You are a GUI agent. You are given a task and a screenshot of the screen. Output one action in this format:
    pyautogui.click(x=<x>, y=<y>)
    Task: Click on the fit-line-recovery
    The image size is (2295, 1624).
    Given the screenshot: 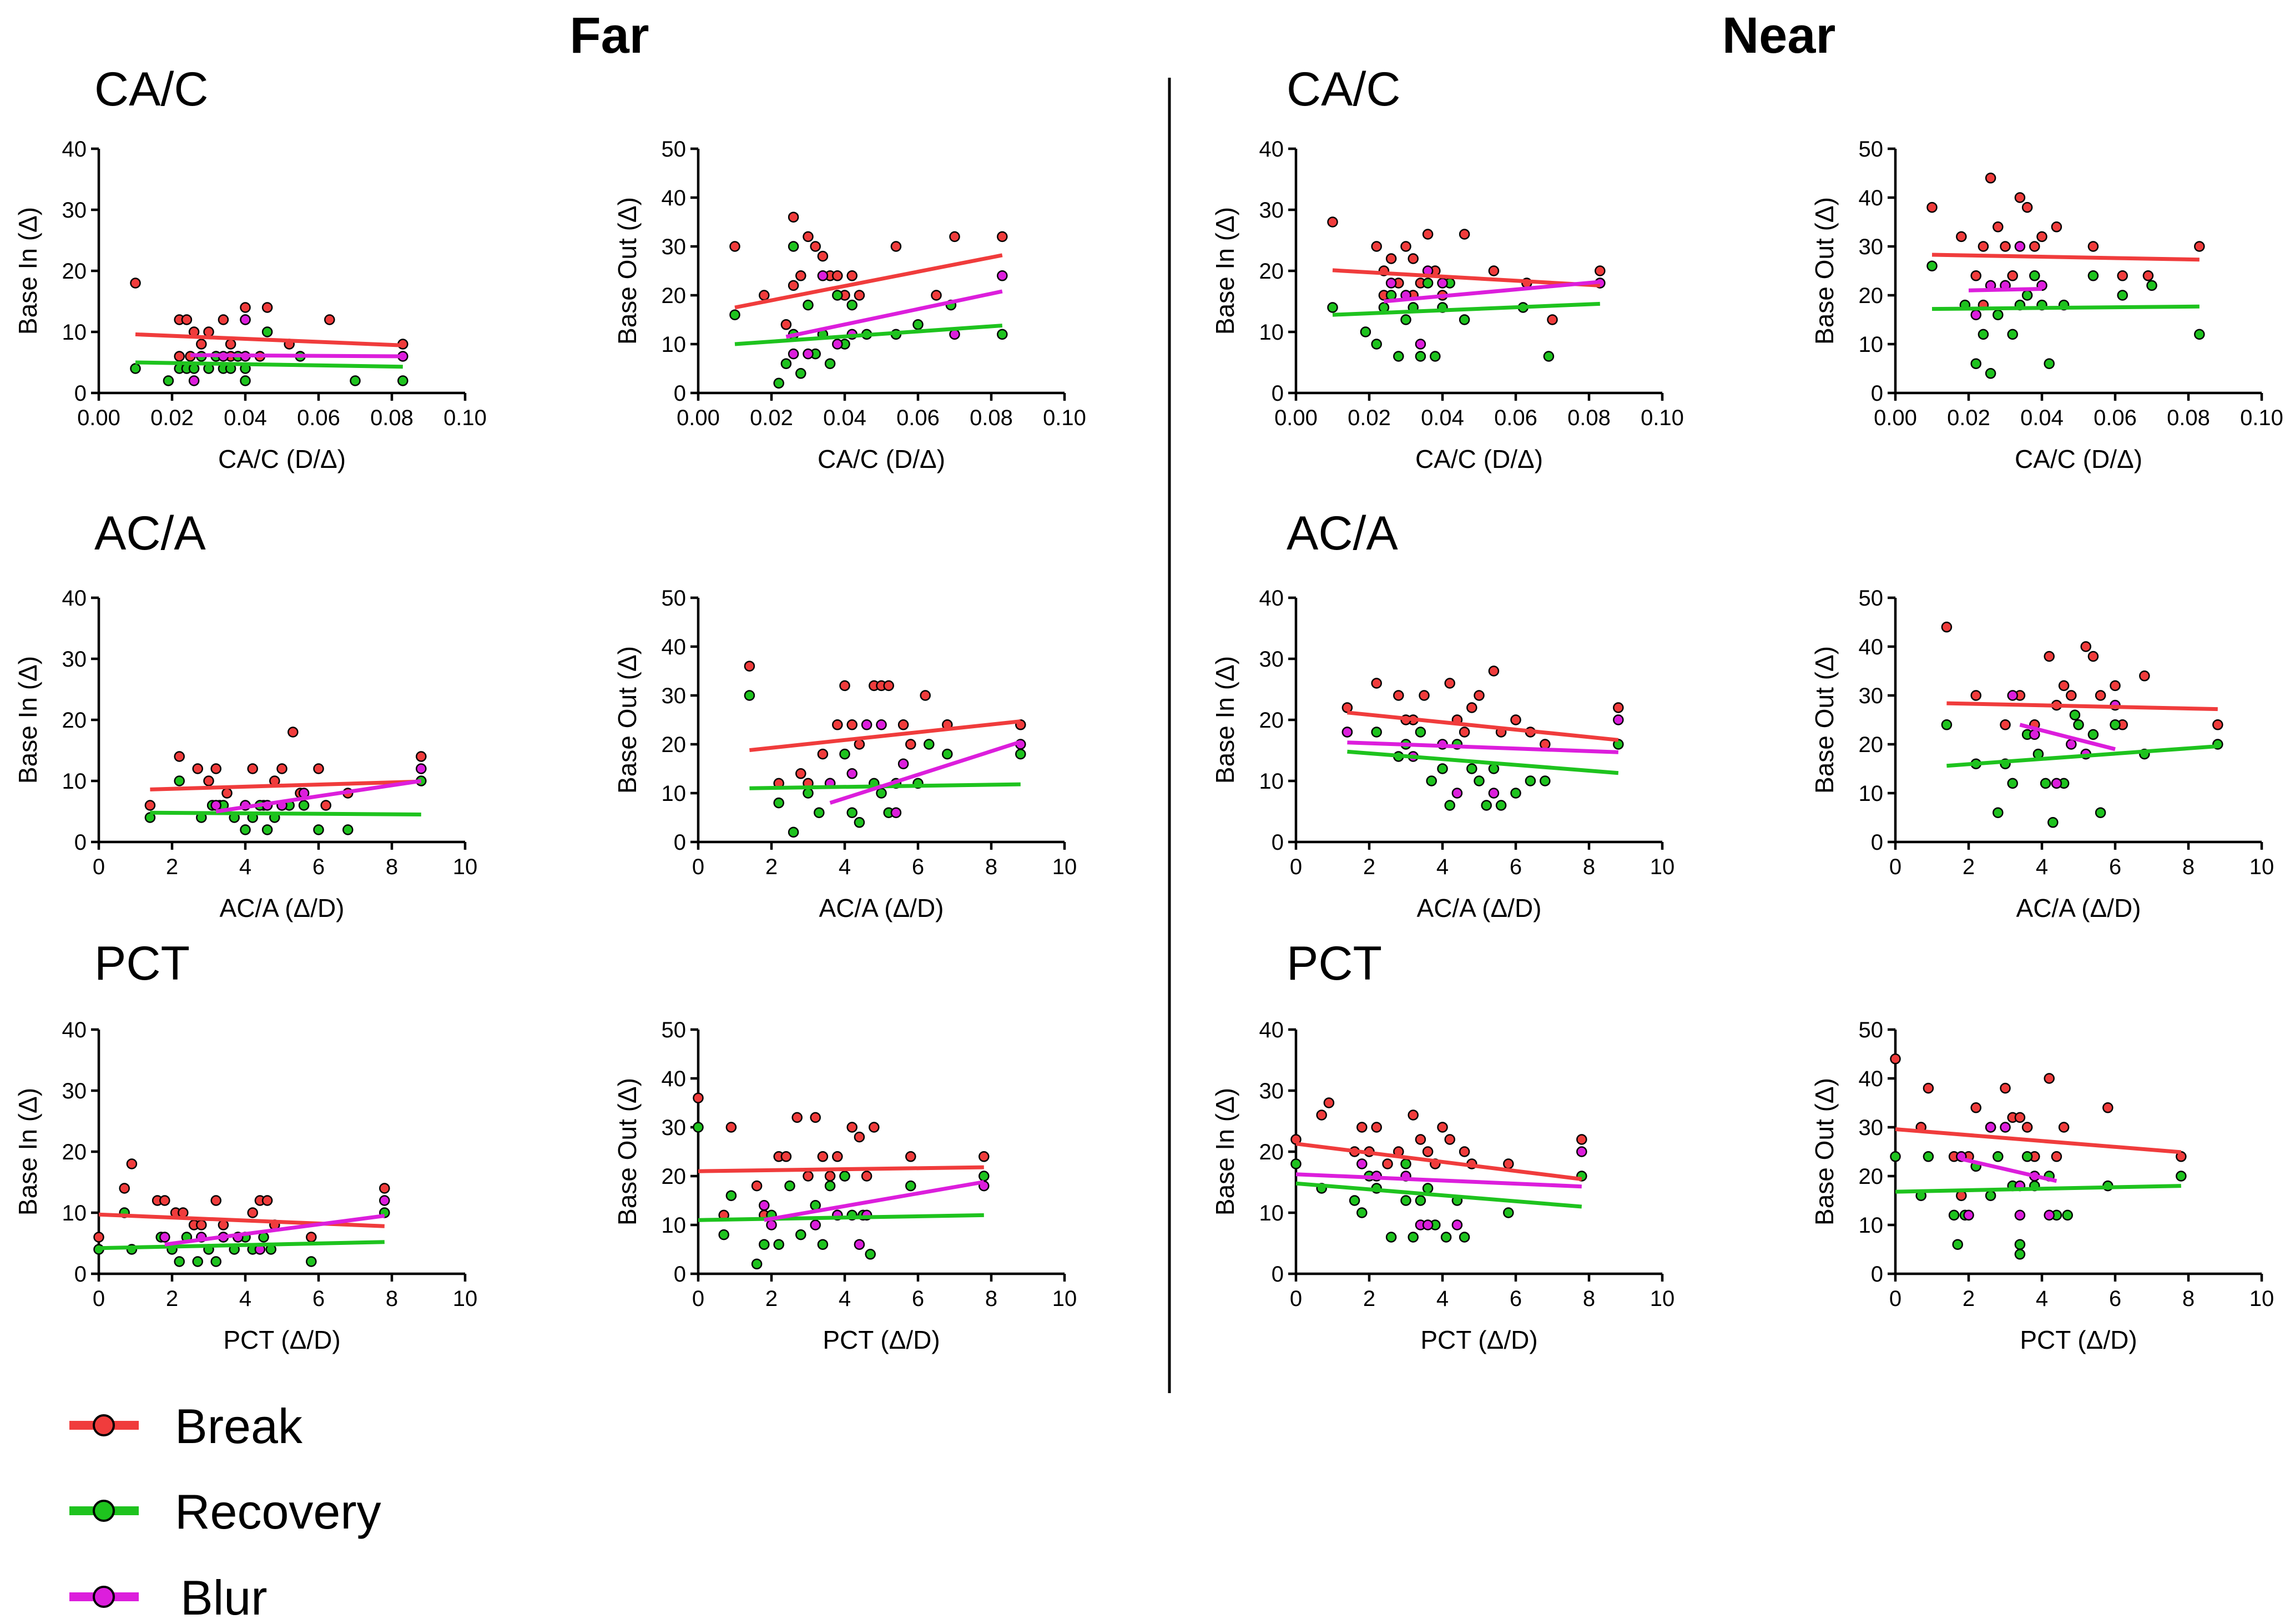 What is the action you would take?
    pyautogui.click(x=269, y=364)
    